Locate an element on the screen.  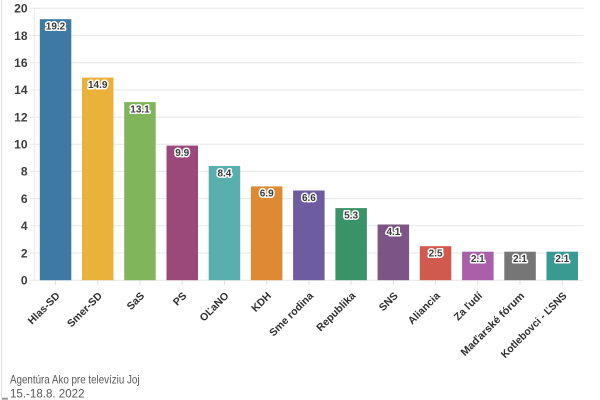
svg-text: 9.9 is located at coordinates (182, 153).